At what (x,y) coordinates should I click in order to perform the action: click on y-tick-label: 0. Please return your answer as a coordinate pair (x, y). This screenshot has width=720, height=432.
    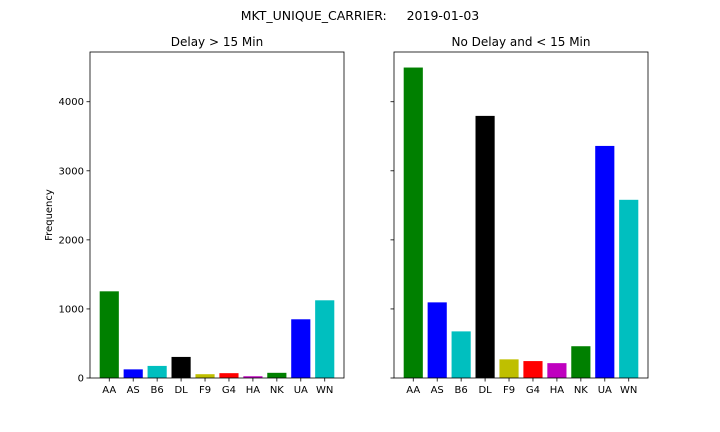
    Looking at the image, I should click on (81, 379).